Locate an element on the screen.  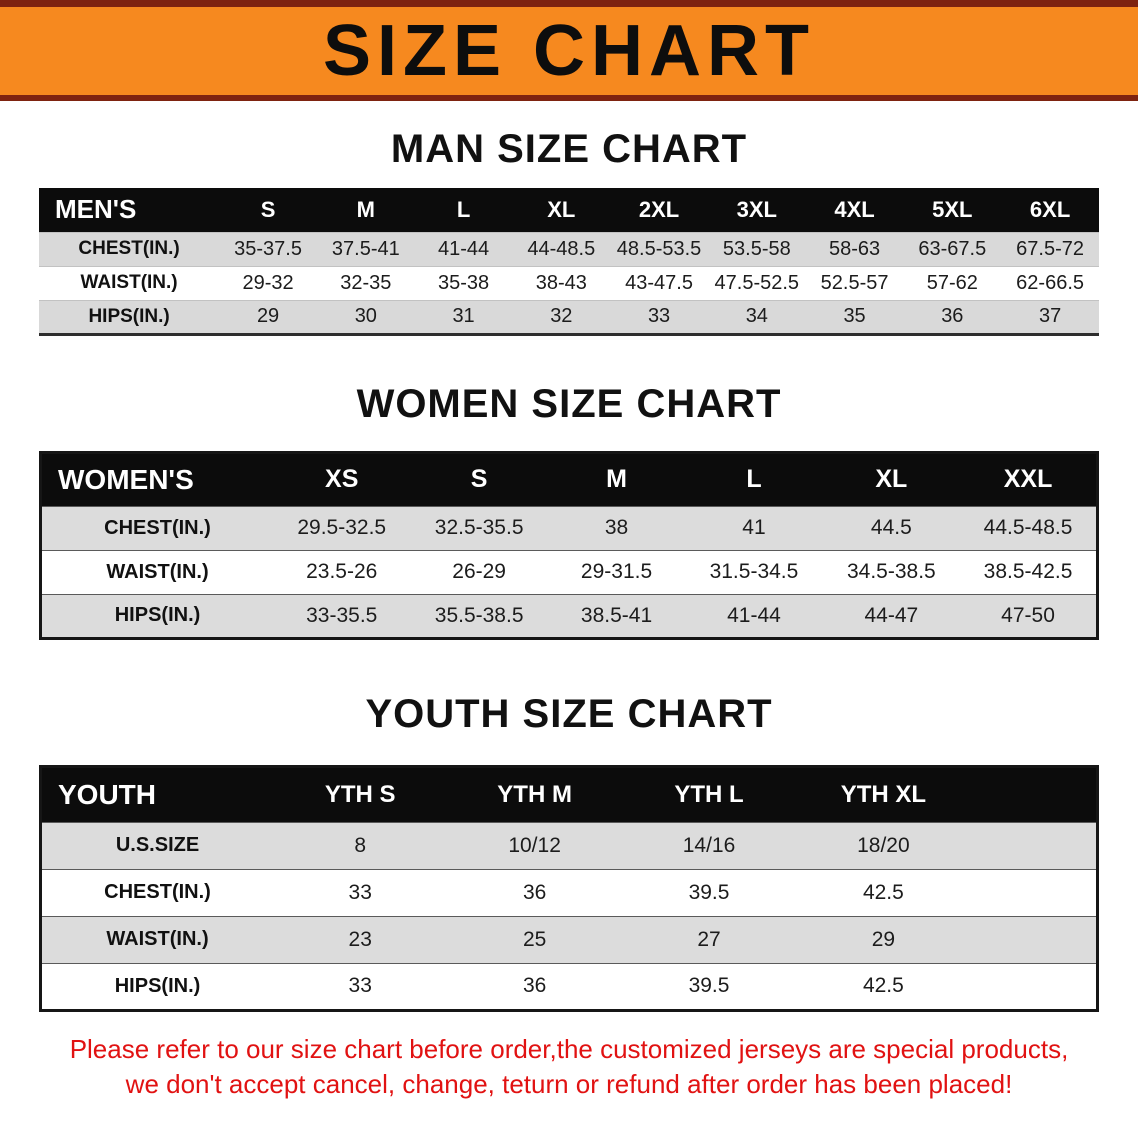
table-corner-label: MEN'S is located at coordinates (96, 209).